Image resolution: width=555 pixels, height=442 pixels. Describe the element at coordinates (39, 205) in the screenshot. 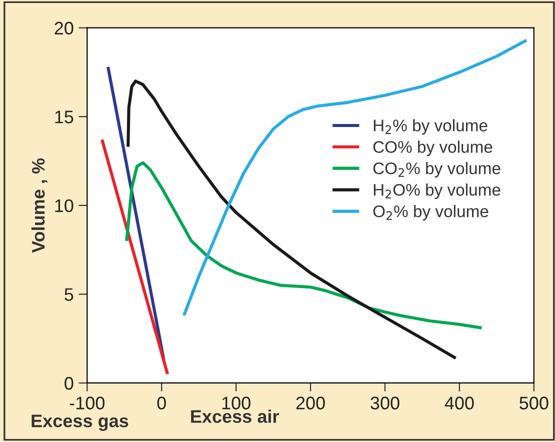

I see `y-axis-title: Volume , %` at that location.